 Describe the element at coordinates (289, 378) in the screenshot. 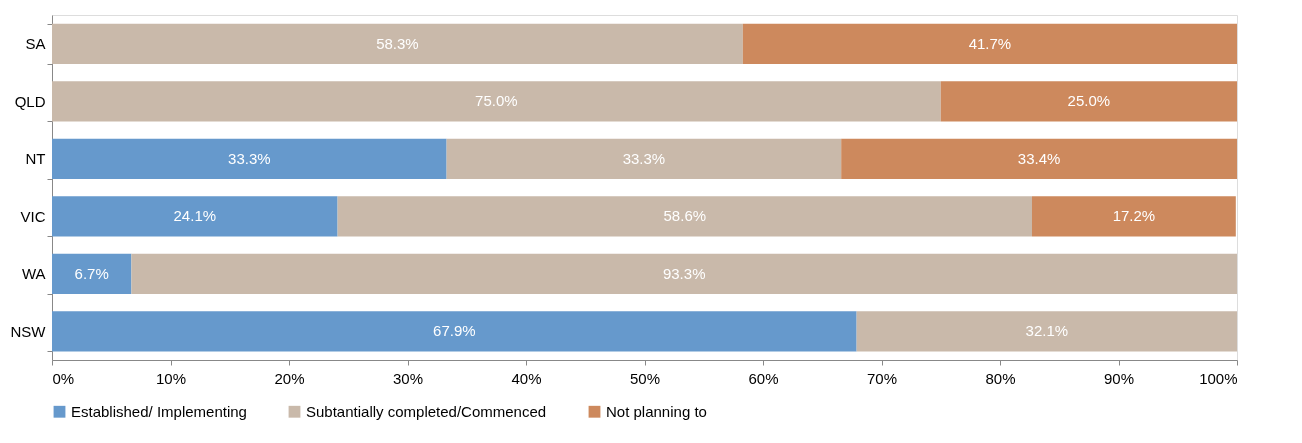

I see `x-tick-label: 20%` at that location.